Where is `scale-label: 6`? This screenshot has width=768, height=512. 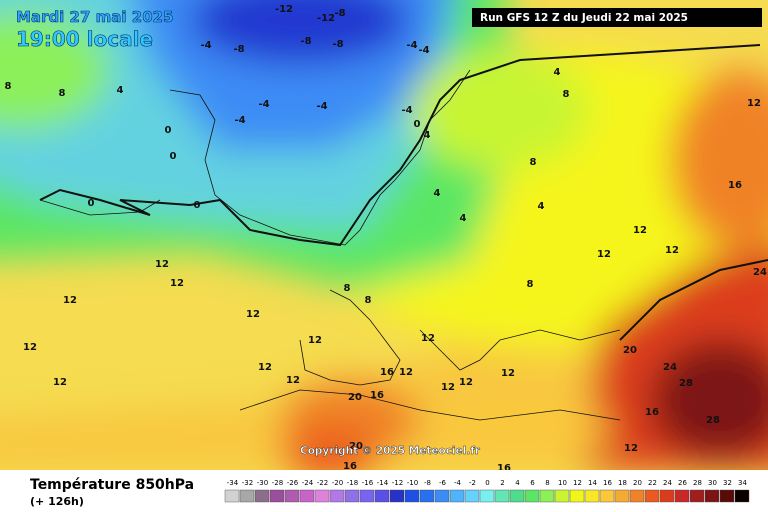
scale-label: 6 is located at coordinates (532, 483).